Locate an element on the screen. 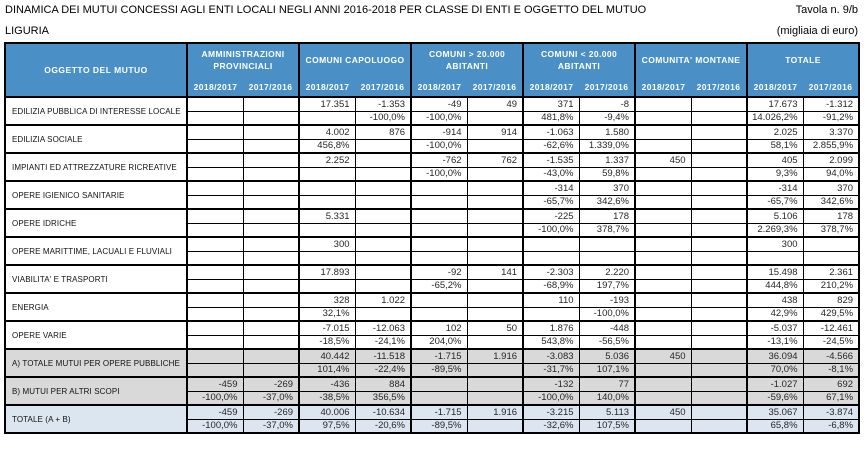  pct-cell: 67,1% is located at coordinates (831, 398).